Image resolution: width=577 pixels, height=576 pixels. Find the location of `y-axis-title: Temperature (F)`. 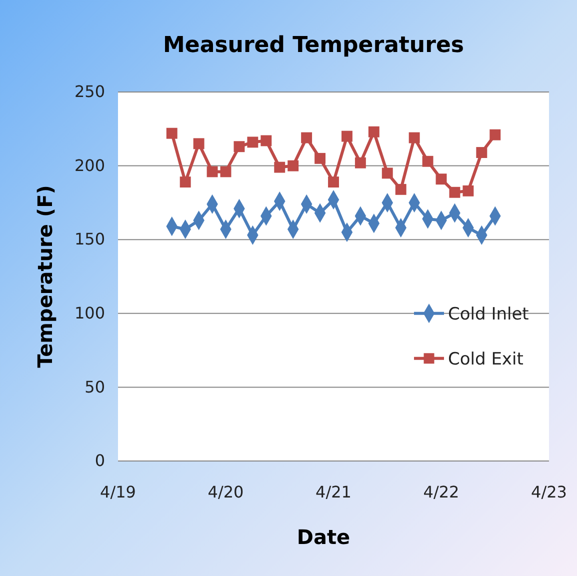

y-axis-title: Temperature (F) is located at coordinates (45, 276).